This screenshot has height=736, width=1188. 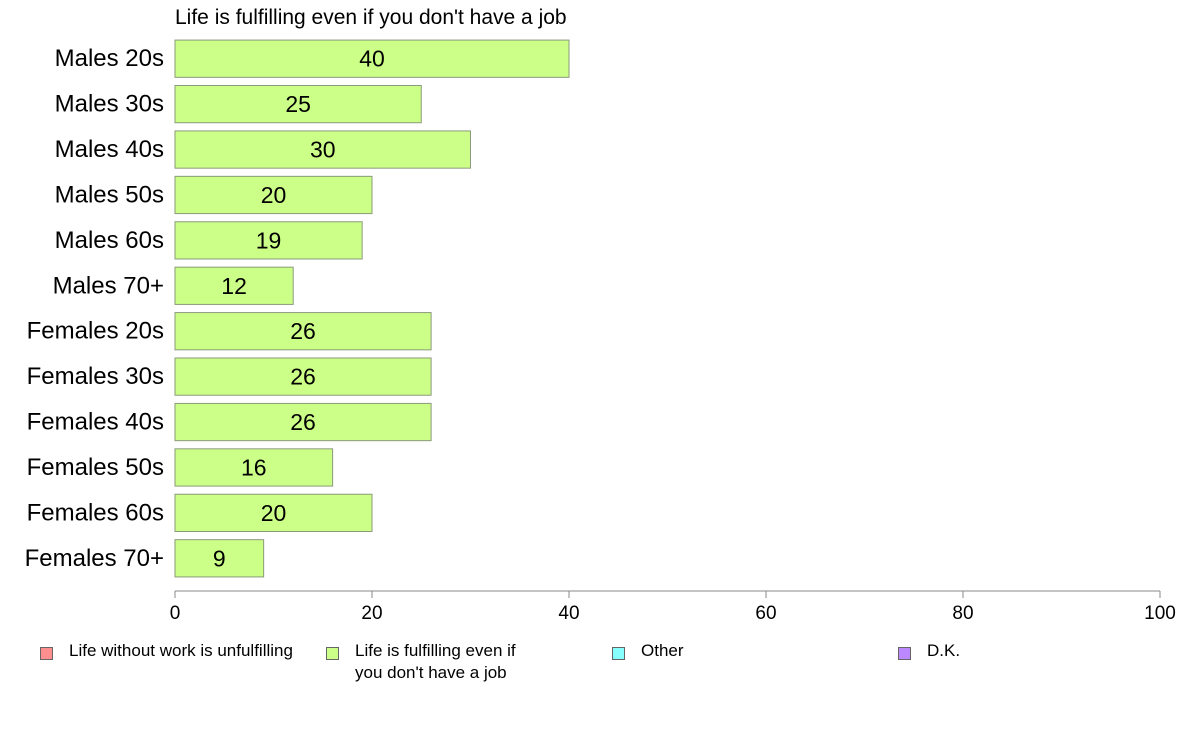 I want to click on legend-item-other: Other, so click(x=648, y=651).